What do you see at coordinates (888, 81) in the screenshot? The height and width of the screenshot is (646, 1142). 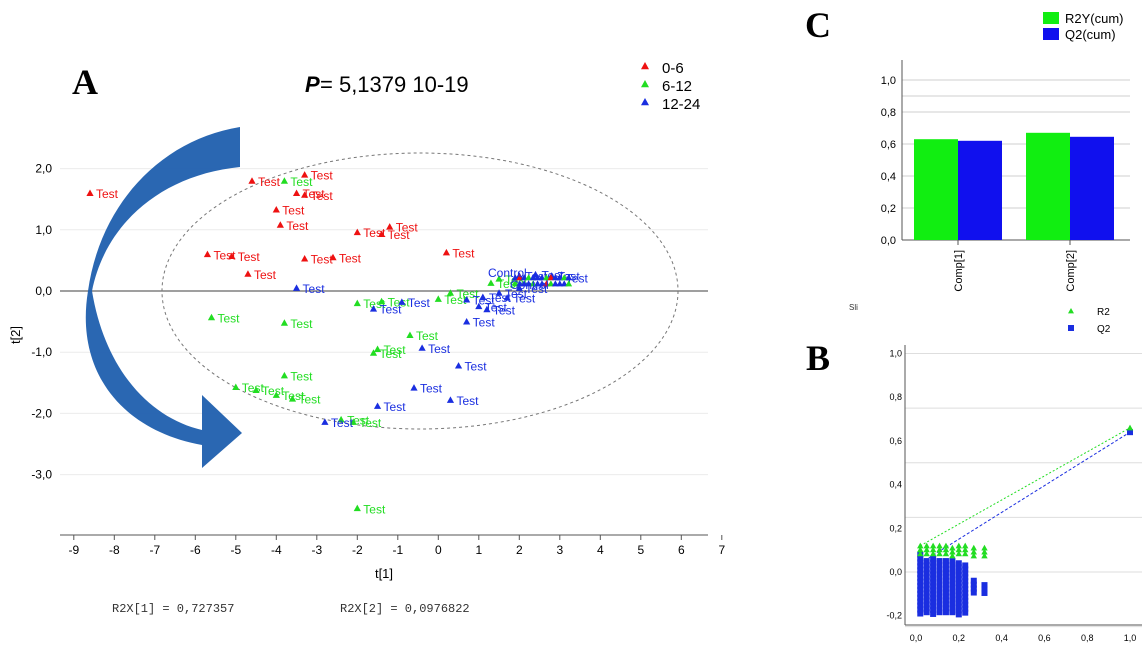 I see `y-tick-label: 1,0` at bounding box center [888, 81].